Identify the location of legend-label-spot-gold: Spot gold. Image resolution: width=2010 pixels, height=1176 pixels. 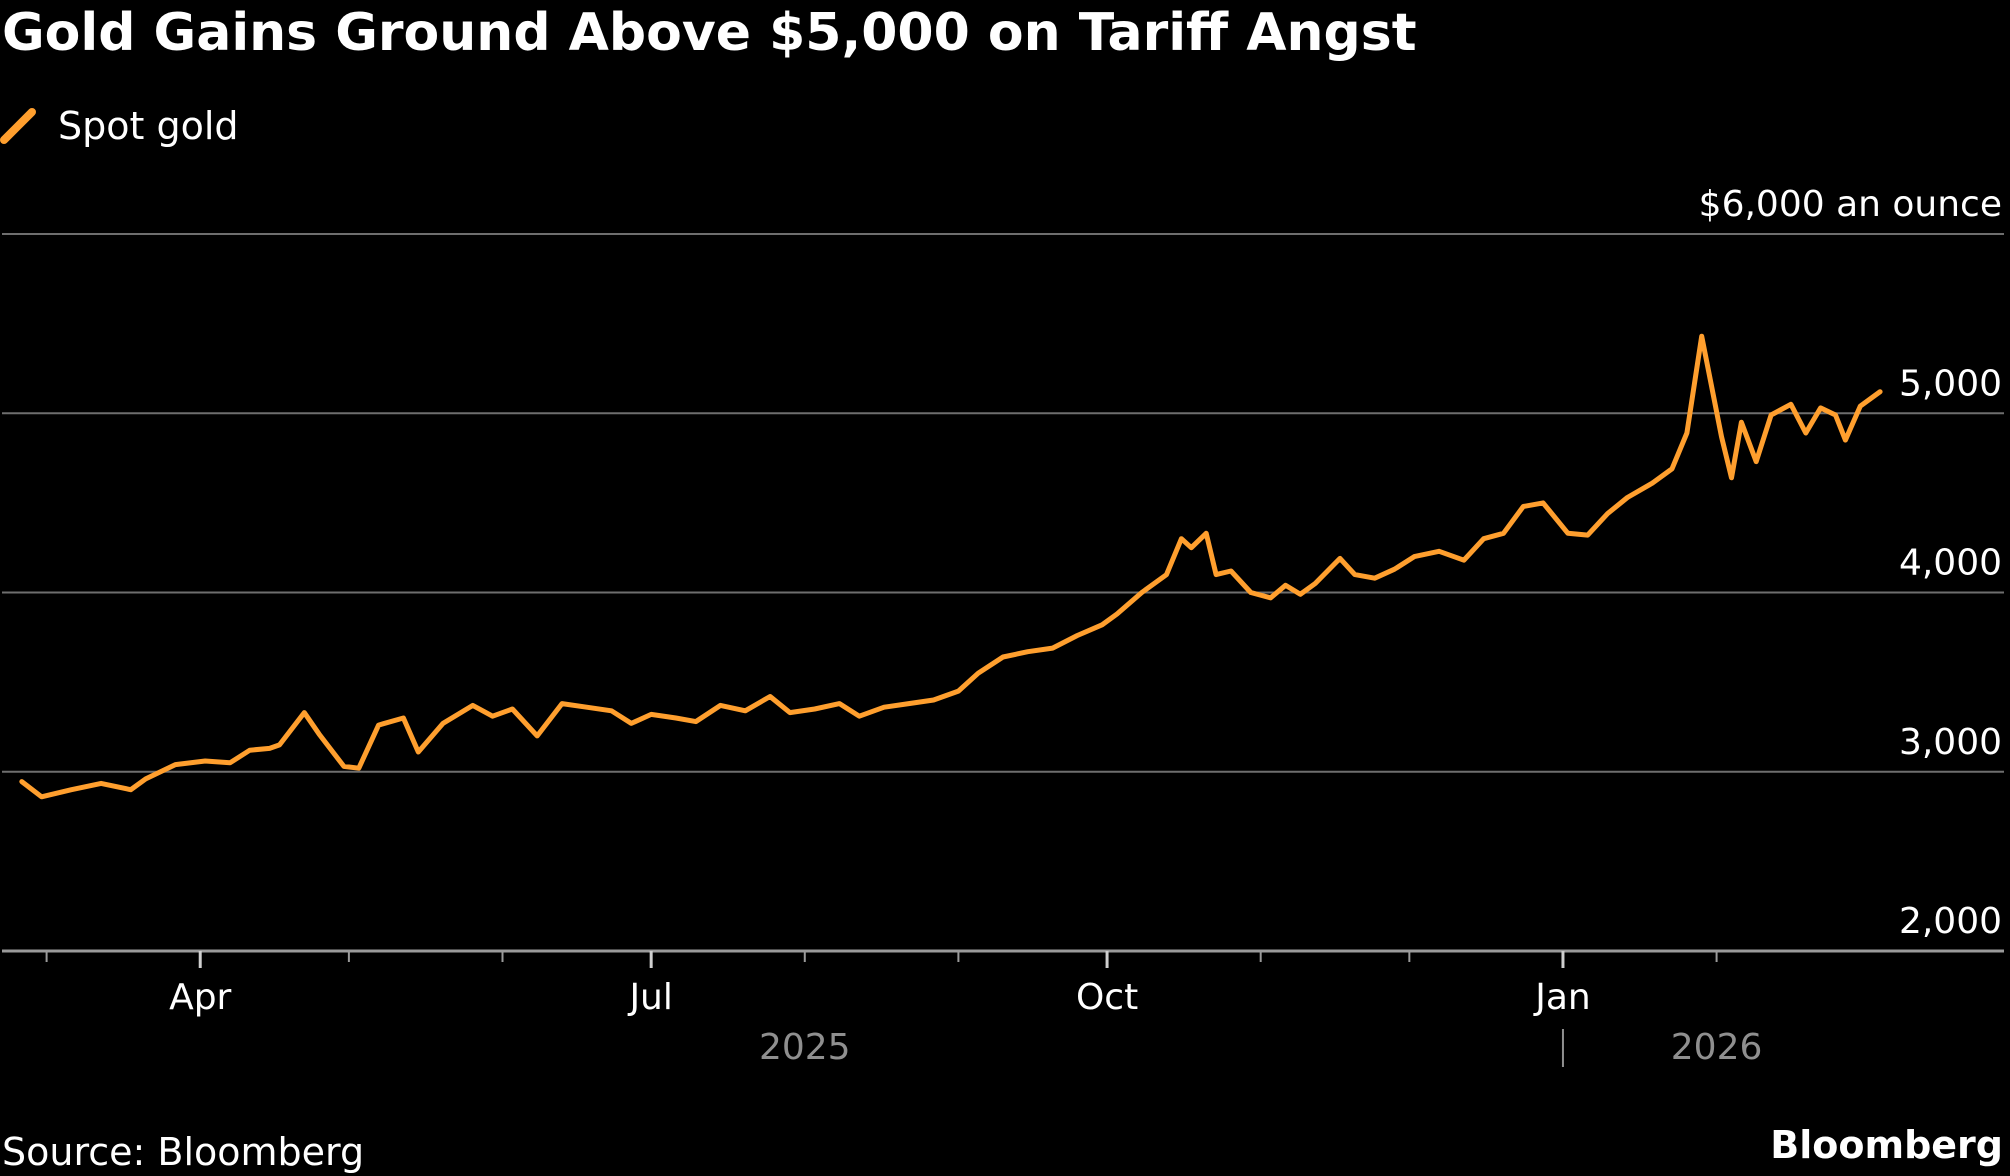
(148, 126).